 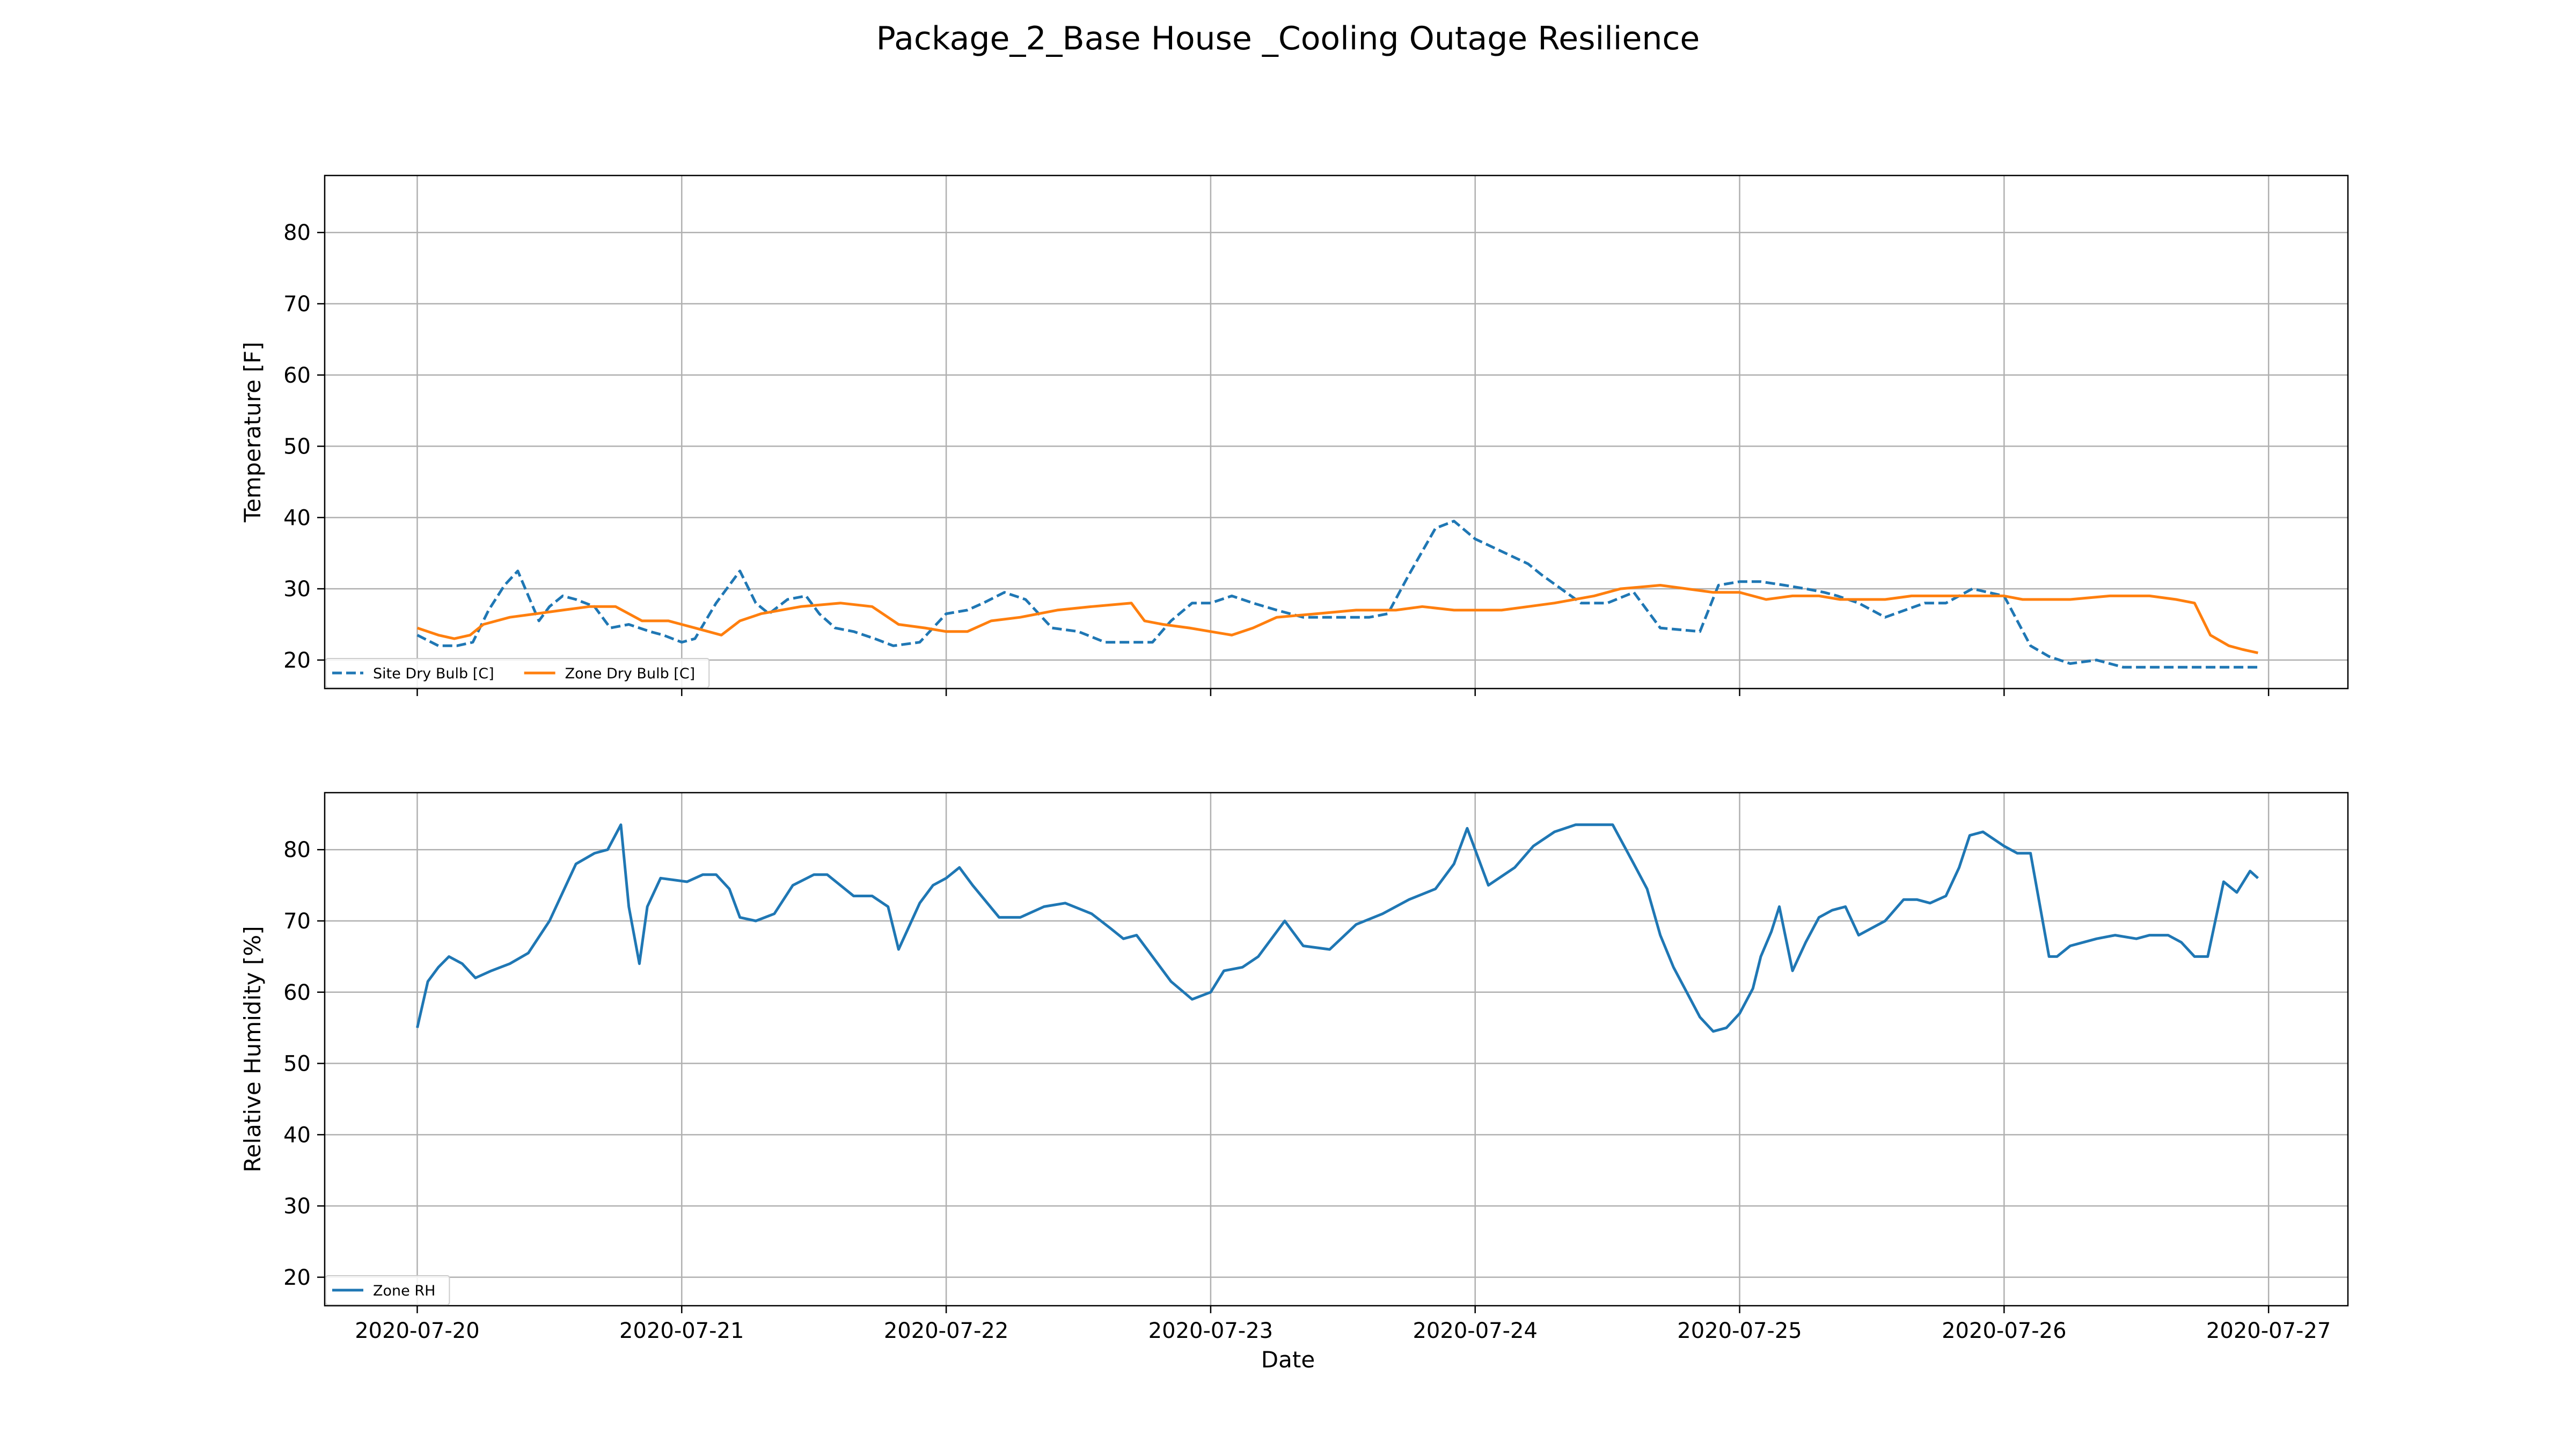 I want to click on legend-label: Zone Dry Bulb [C], so click(x=630, y=673).